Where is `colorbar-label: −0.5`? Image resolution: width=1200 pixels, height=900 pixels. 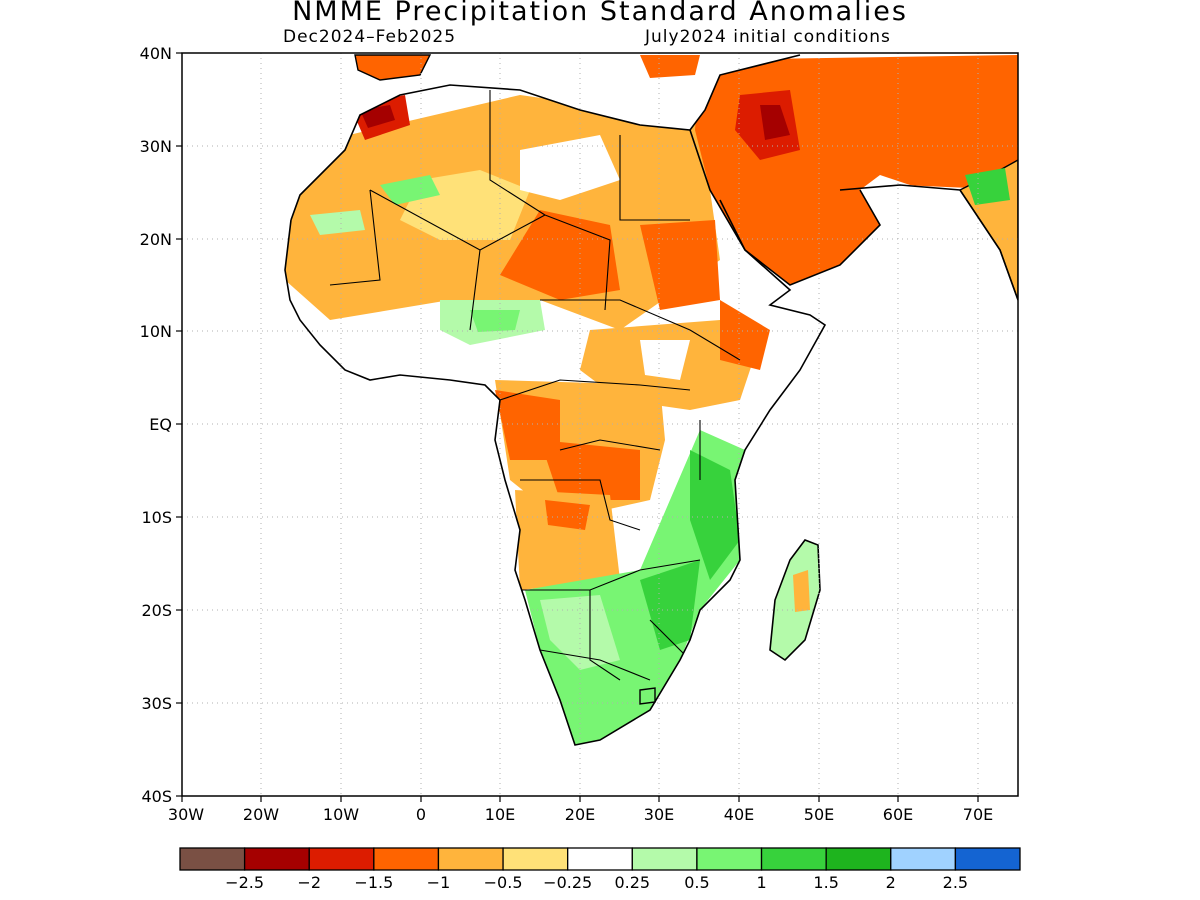
colorbar-label: −0.5 is located at coordinates (503, 882).